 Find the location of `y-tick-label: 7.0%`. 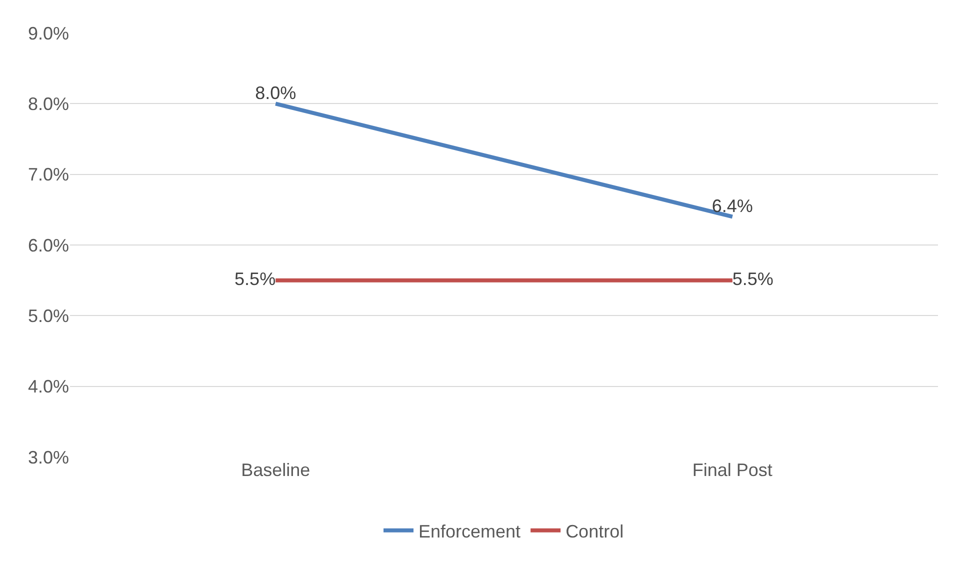

y-tick-label: 7.0% is located at coordinates (48, 174).